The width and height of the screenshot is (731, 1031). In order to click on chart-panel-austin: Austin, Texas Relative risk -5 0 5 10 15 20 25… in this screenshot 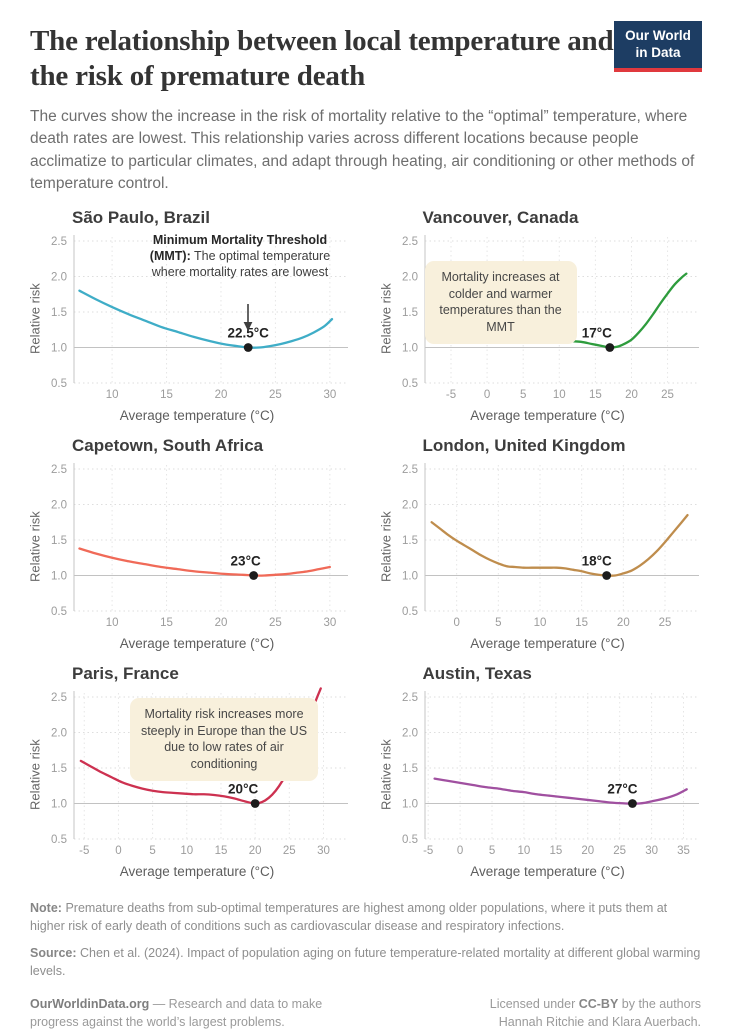, I will do `click(541, 771)`.